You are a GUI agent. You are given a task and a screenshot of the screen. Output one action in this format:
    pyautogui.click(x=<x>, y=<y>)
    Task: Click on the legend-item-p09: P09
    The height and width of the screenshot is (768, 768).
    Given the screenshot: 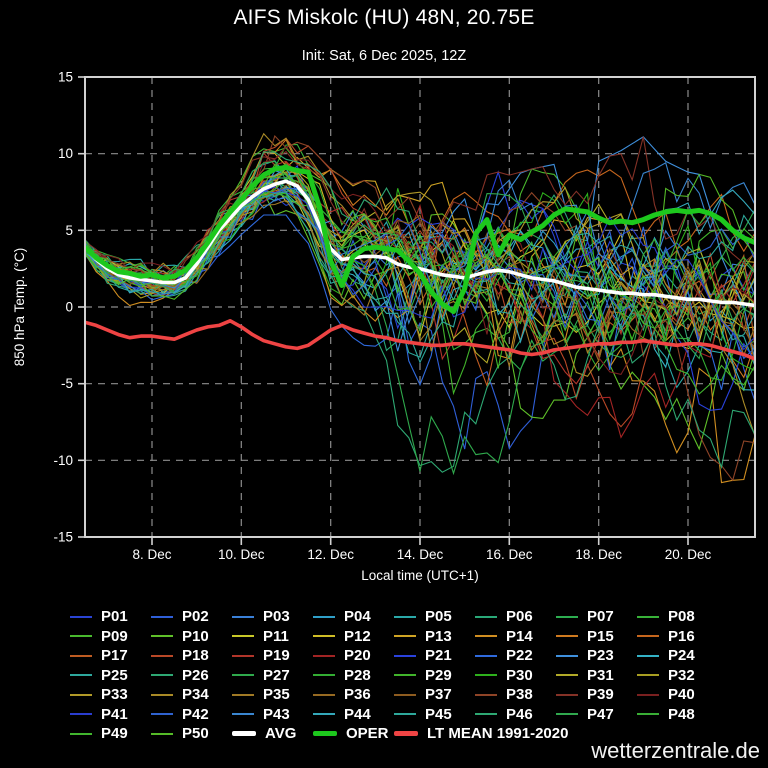 What is the action you would take?
    pyautogui.click(x=110, y=637)
    